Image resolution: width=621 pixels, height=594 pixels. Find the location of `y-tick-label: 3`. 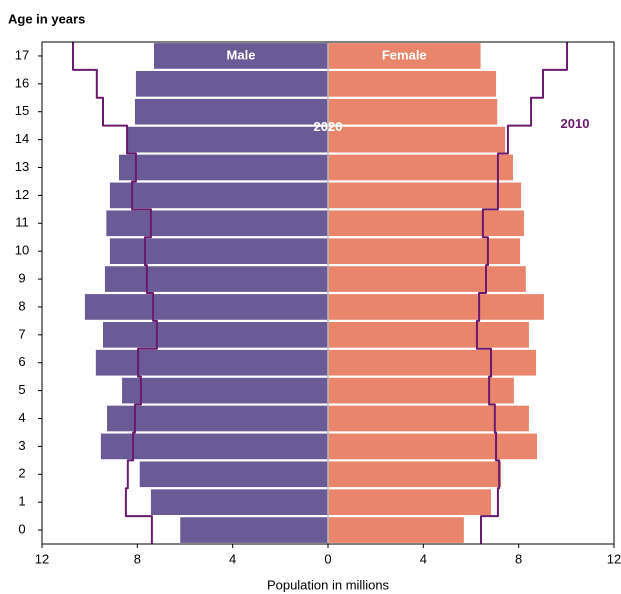

y-tick-label: 3 is located at coordinates (21, 445).